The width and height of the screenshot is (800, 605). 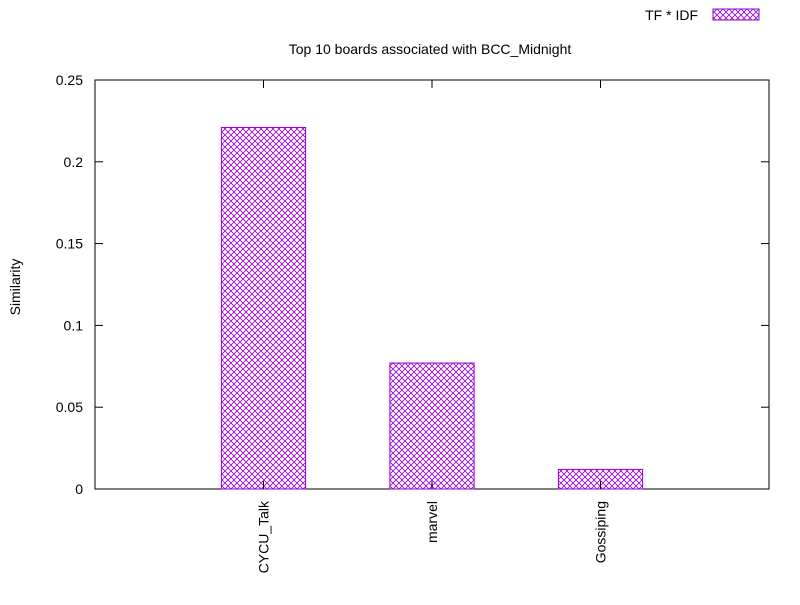 I want to click on y-tick-label: 0.25, so click(x=69, y=80).